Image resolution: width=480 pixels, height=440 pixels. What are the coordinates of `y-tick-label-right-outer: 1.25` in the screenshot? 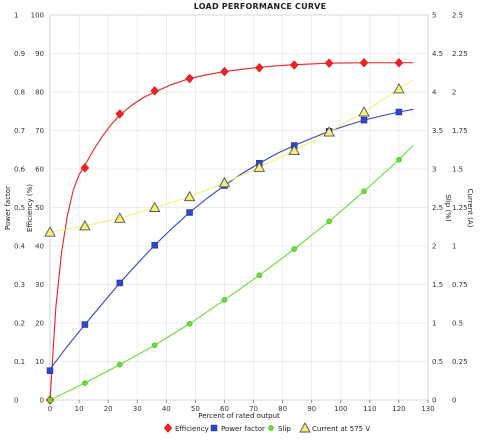 It's located at (460, 208).